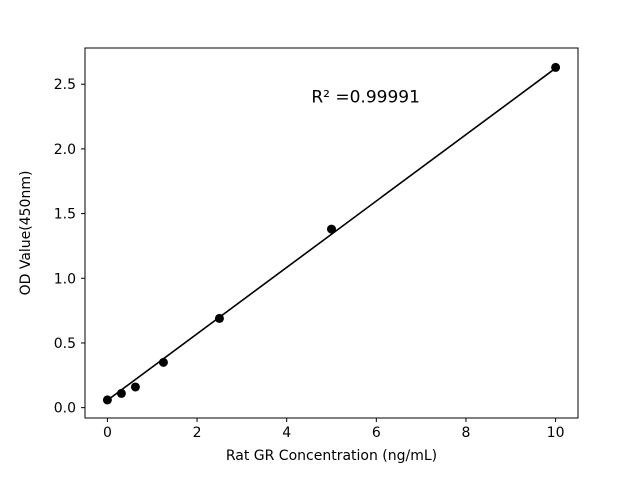 The height and width of the screenshot is (480, 640). What do you see at coordinates (65, 215) in the screenshot?
I see `y-tick-label: 1.5` at bounding box center [65, 215].